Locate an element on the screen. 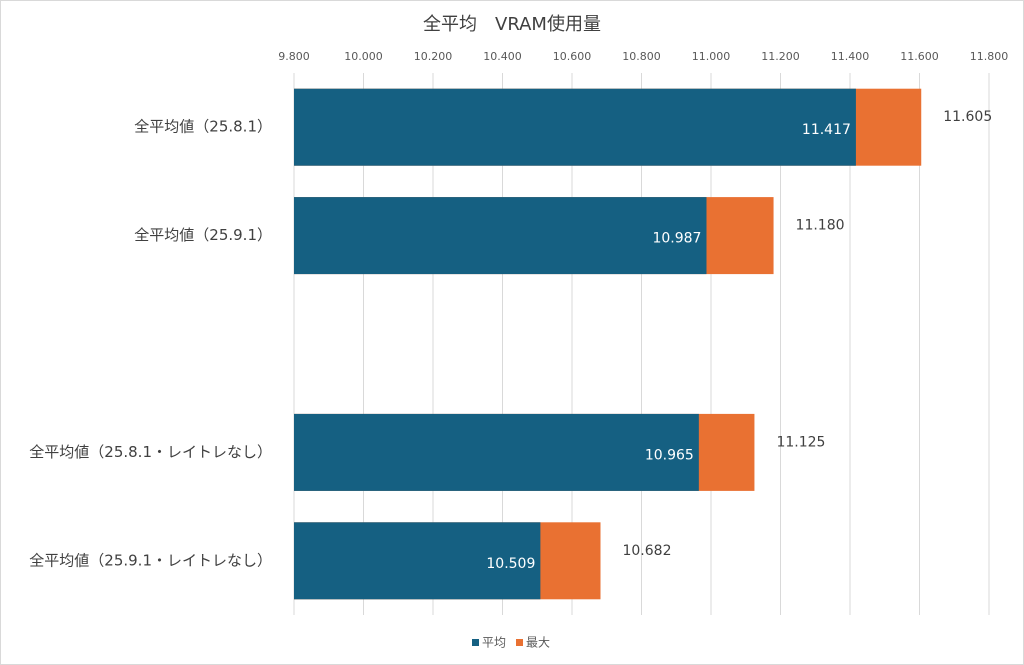  chart-title: 全平均 VRAM使用量 is located at coordinates (512, 24).